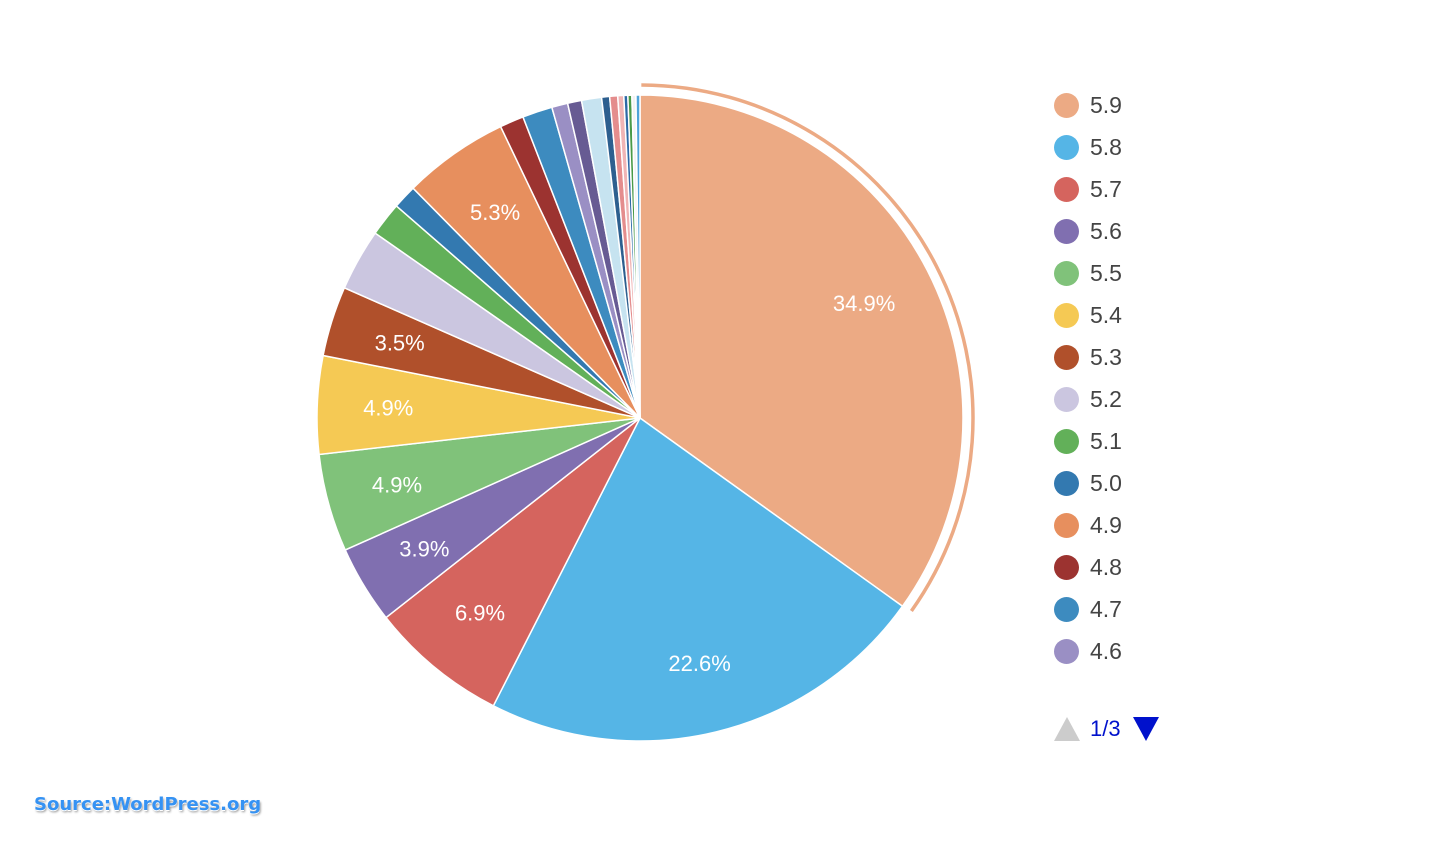  Describe the element at coordinates (1088, 315) in the screenshot. I see `legend-item: 5.4` at that location.